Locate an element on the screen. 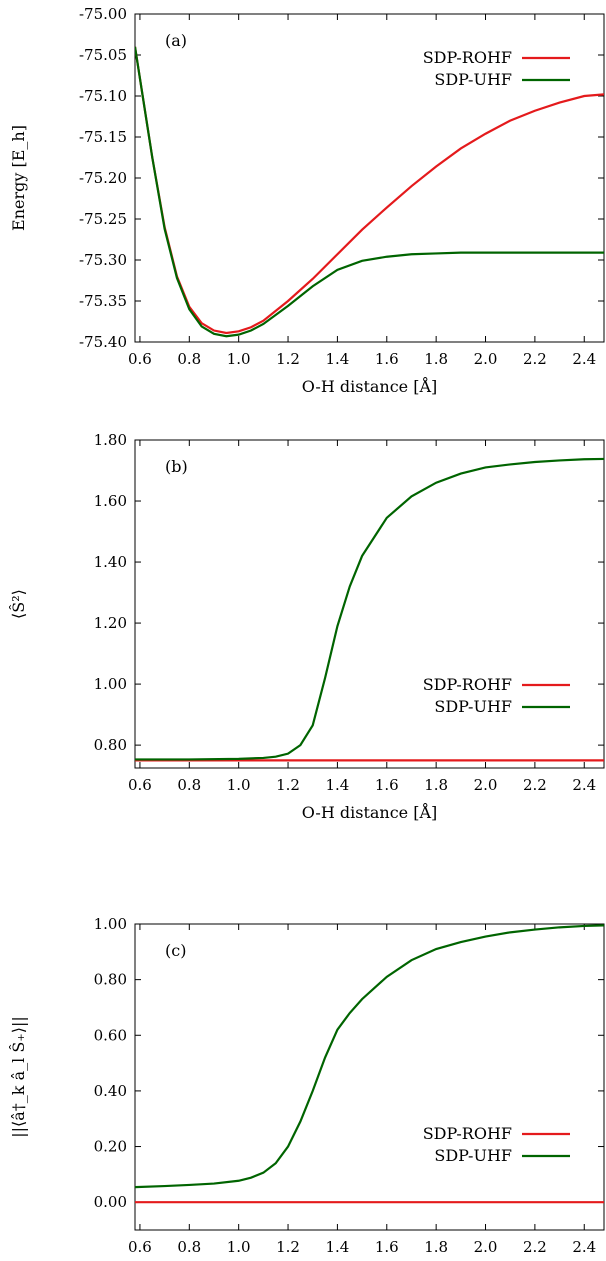 This screenshot has width=606, height=1261. y-tick-label: -75.25 is located at coordinates (103, 219).